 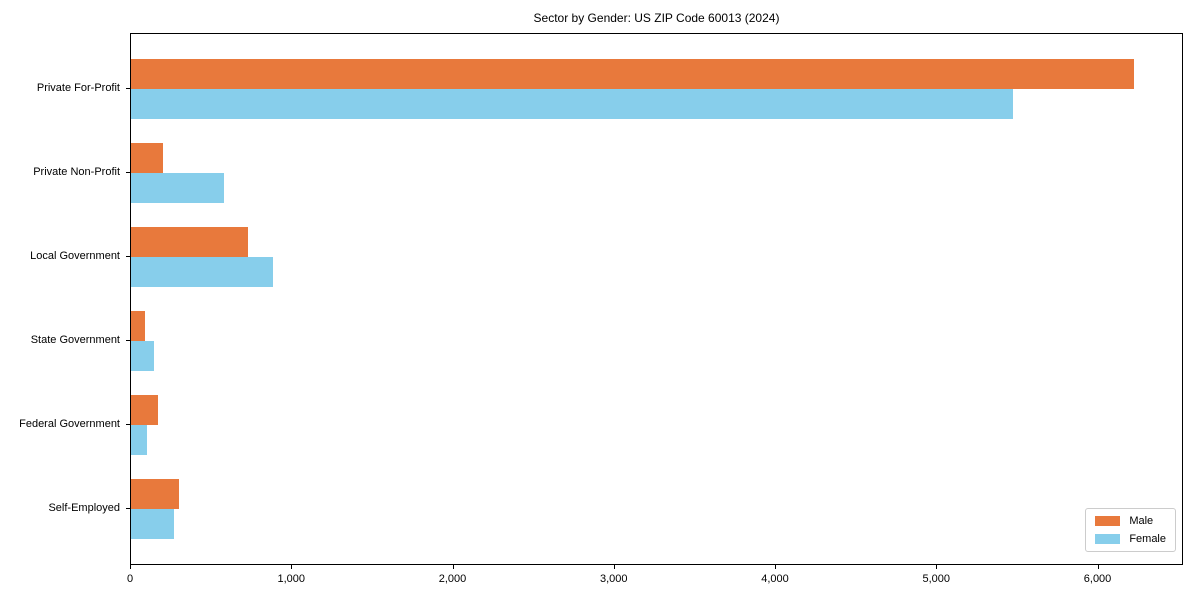 I want to click on x-tick-label: 0, so click(x=130, y=579).